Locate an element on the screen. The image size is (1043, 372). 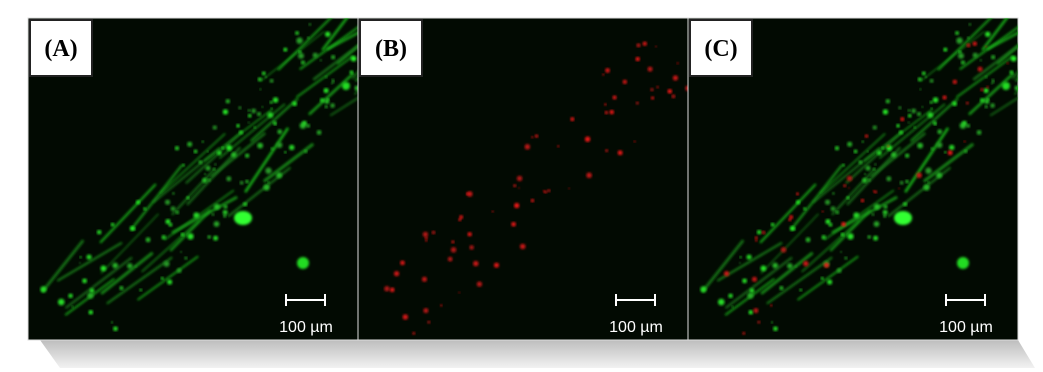
label-box is located at coordinates (61, 48).